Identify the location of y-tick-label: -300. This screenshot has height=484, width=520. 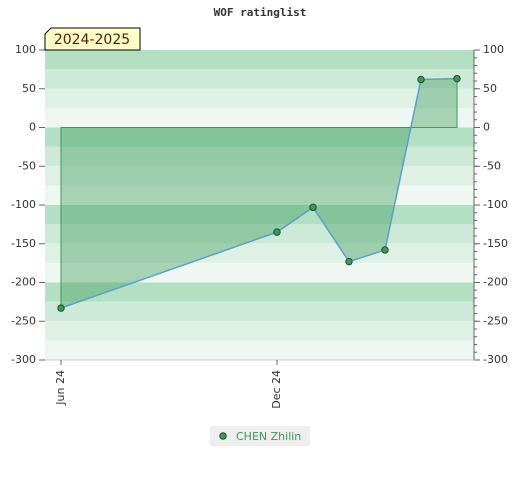
(23, 359).